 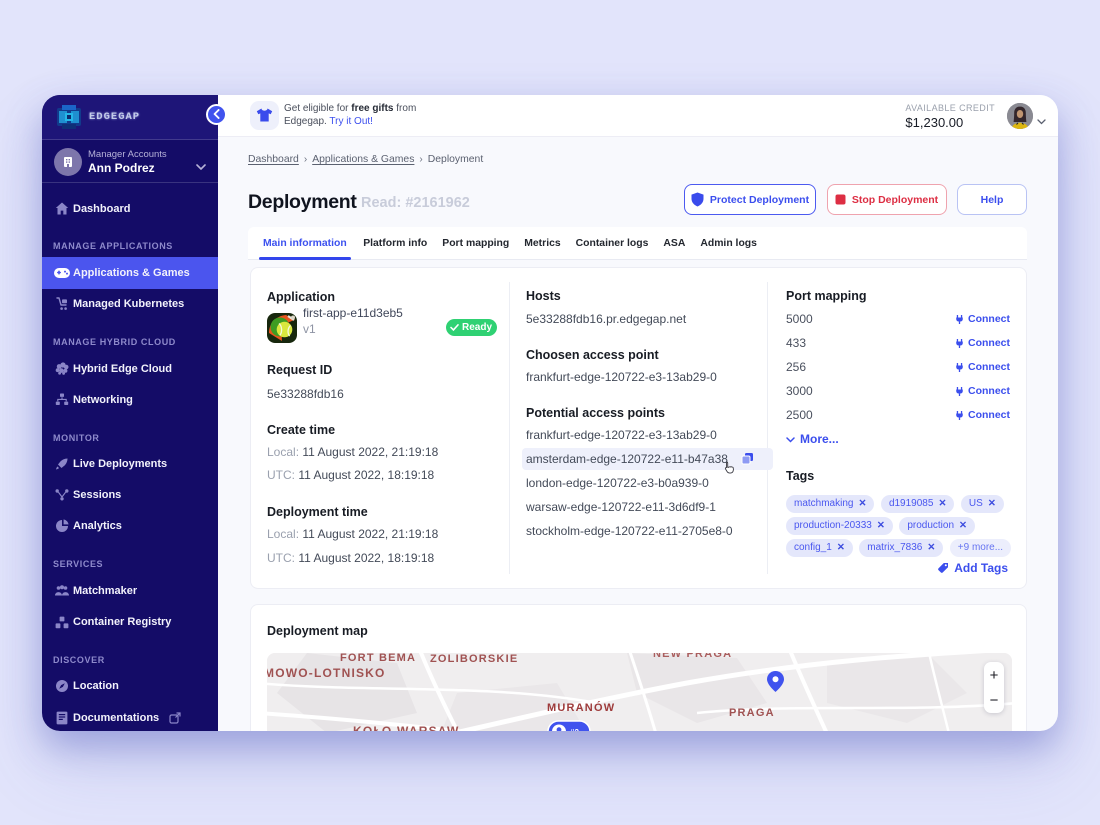 What do you see at coordinates (474, 659) in the screenshot?
I see `svg-text: ZOLIBORSKIE` at bounding box center [474, 659].